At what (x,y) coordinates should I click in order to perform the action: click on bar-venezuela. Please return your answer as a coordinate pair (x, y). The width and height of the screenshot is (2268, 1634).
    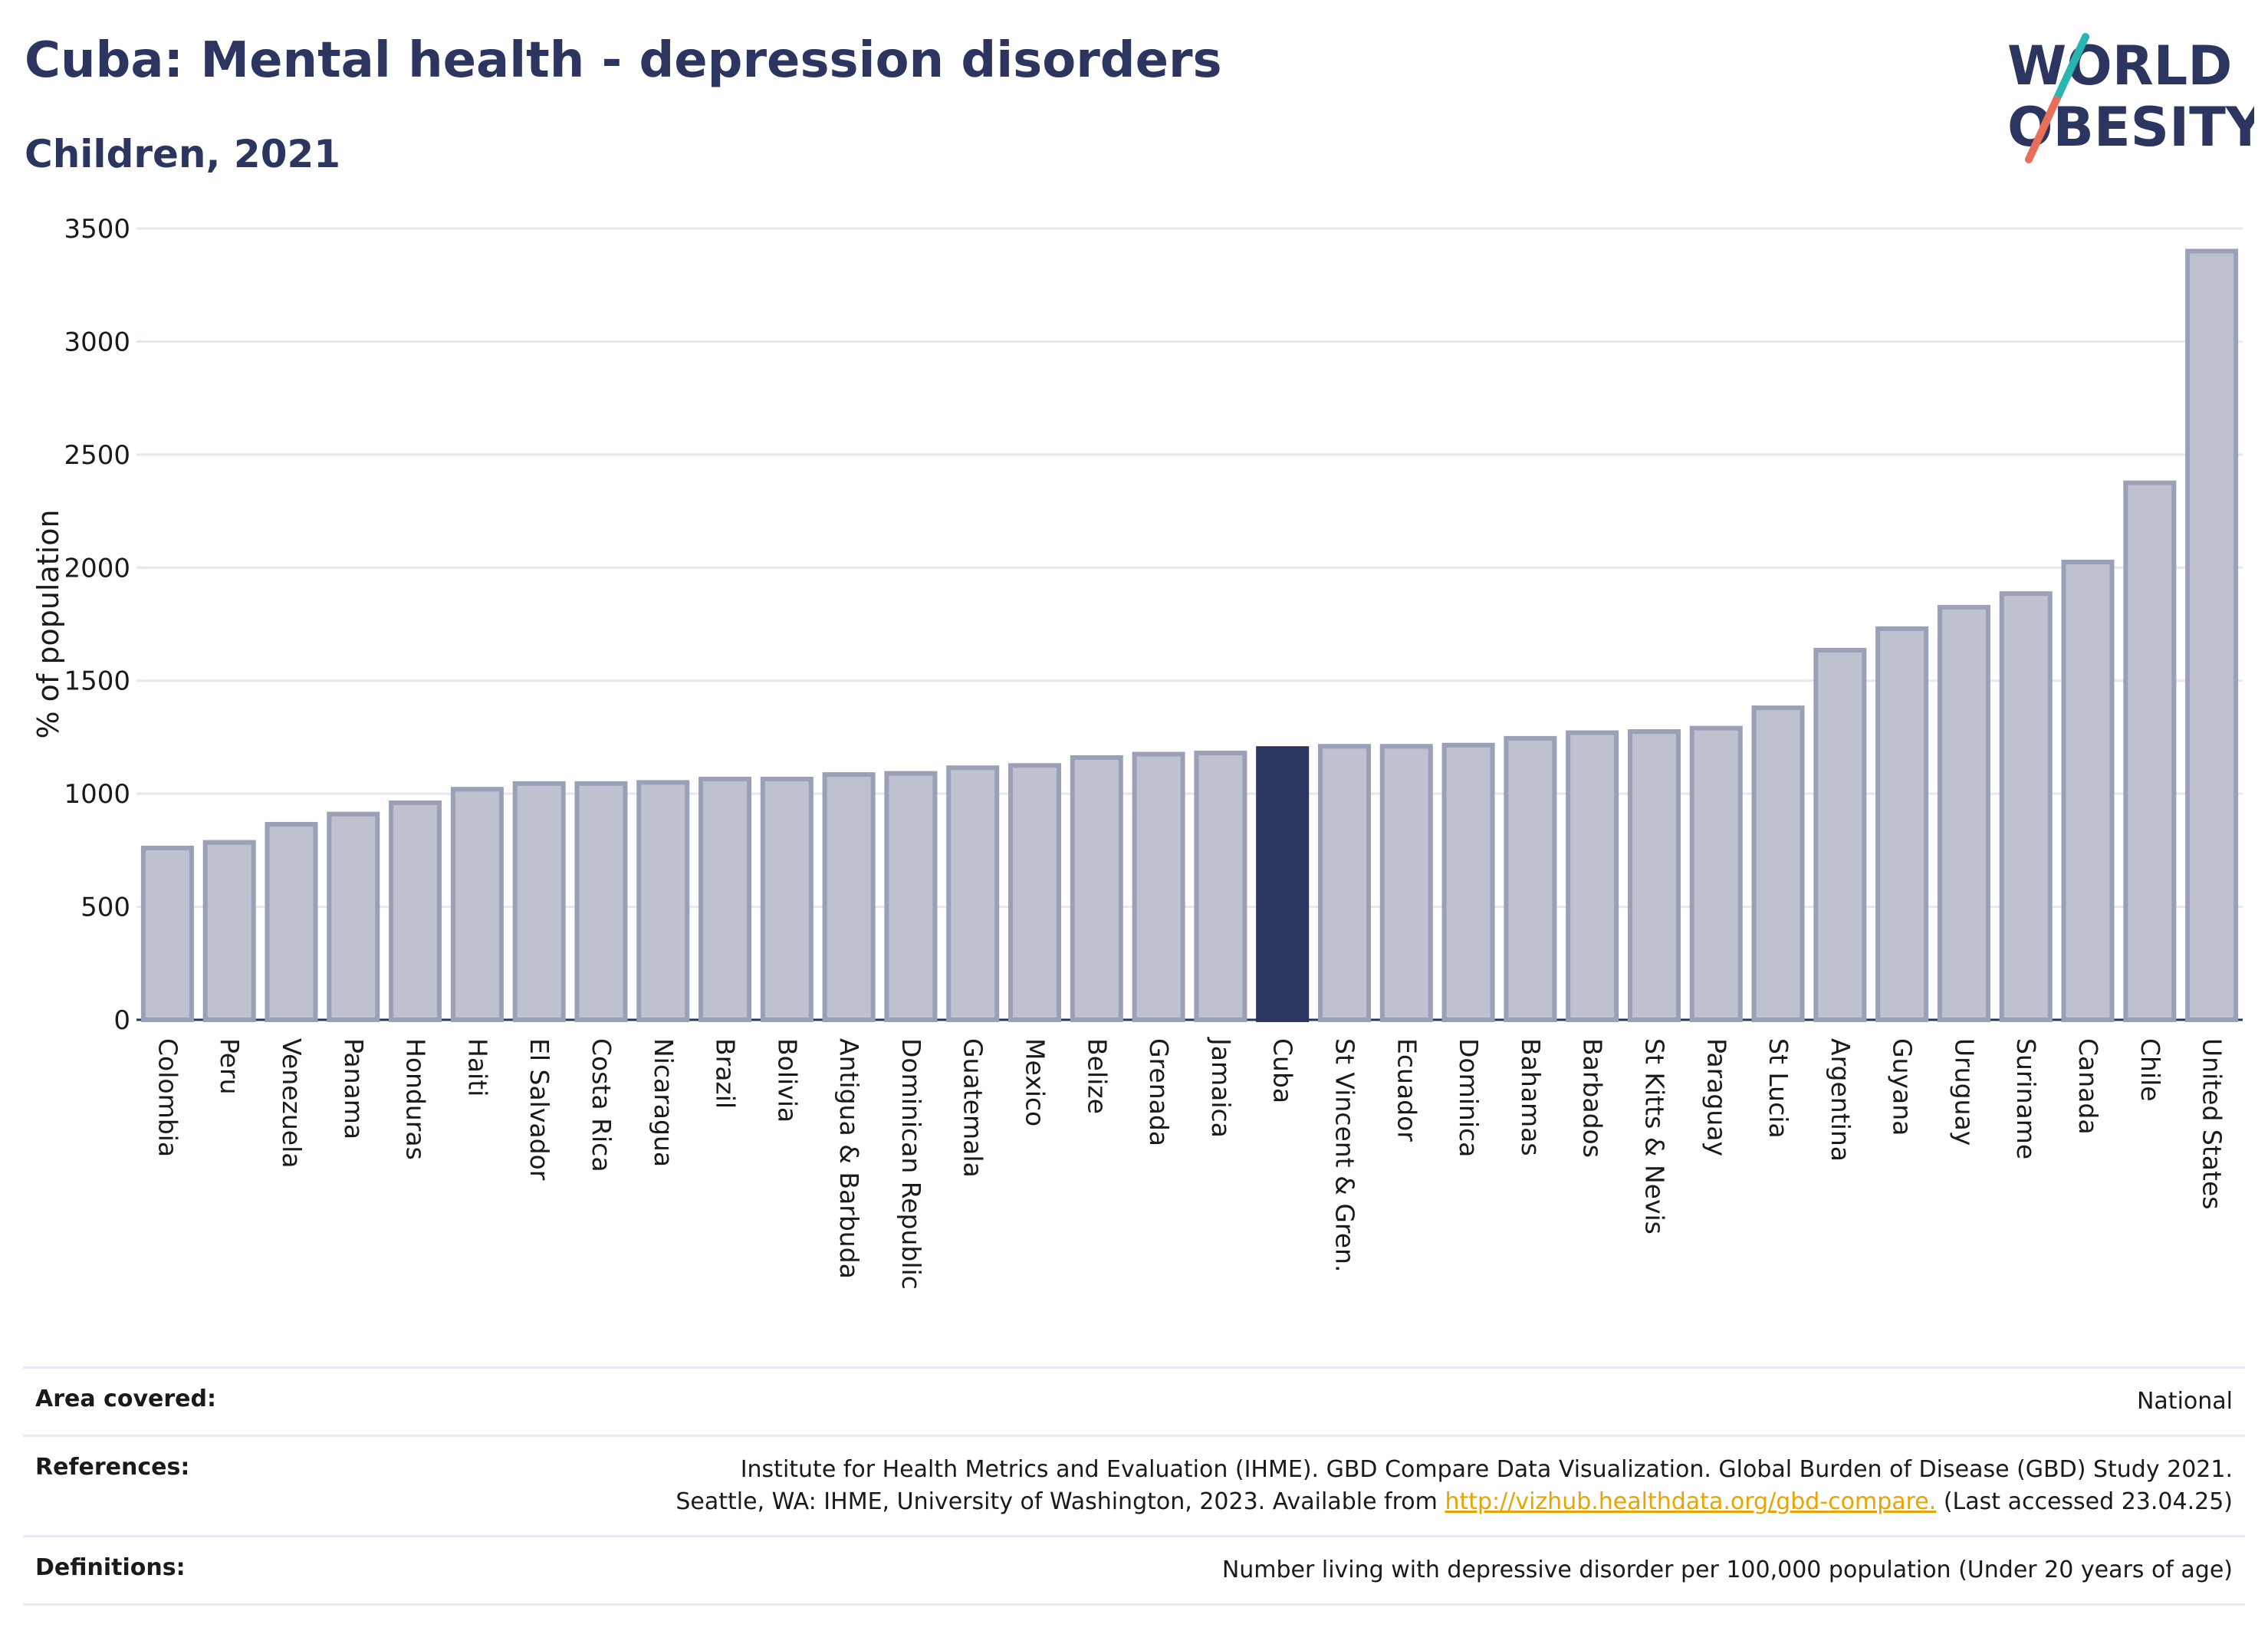
    Looking at the image, I should click on (291, 922).